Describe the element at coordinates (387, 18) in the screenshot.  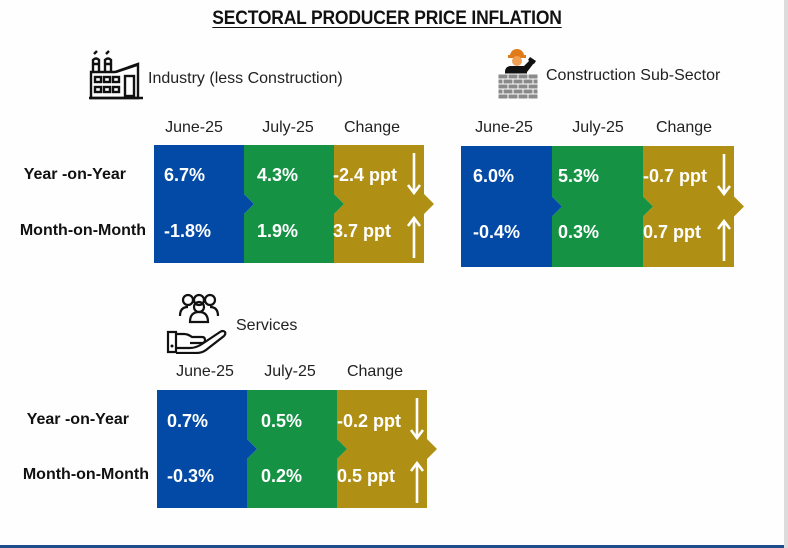
I see `page-title: SECTORAL PRODUCER PRICE INFLATION` at that location.